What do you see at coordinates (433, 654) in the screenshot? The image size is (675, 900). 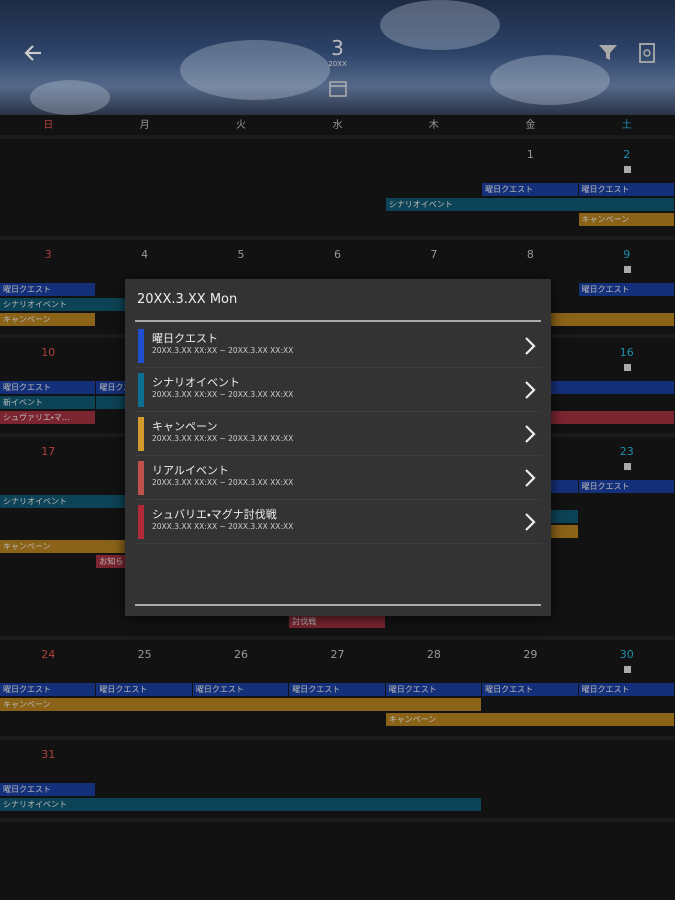 I see `day-number: 28` at bounding box center [433, 654].